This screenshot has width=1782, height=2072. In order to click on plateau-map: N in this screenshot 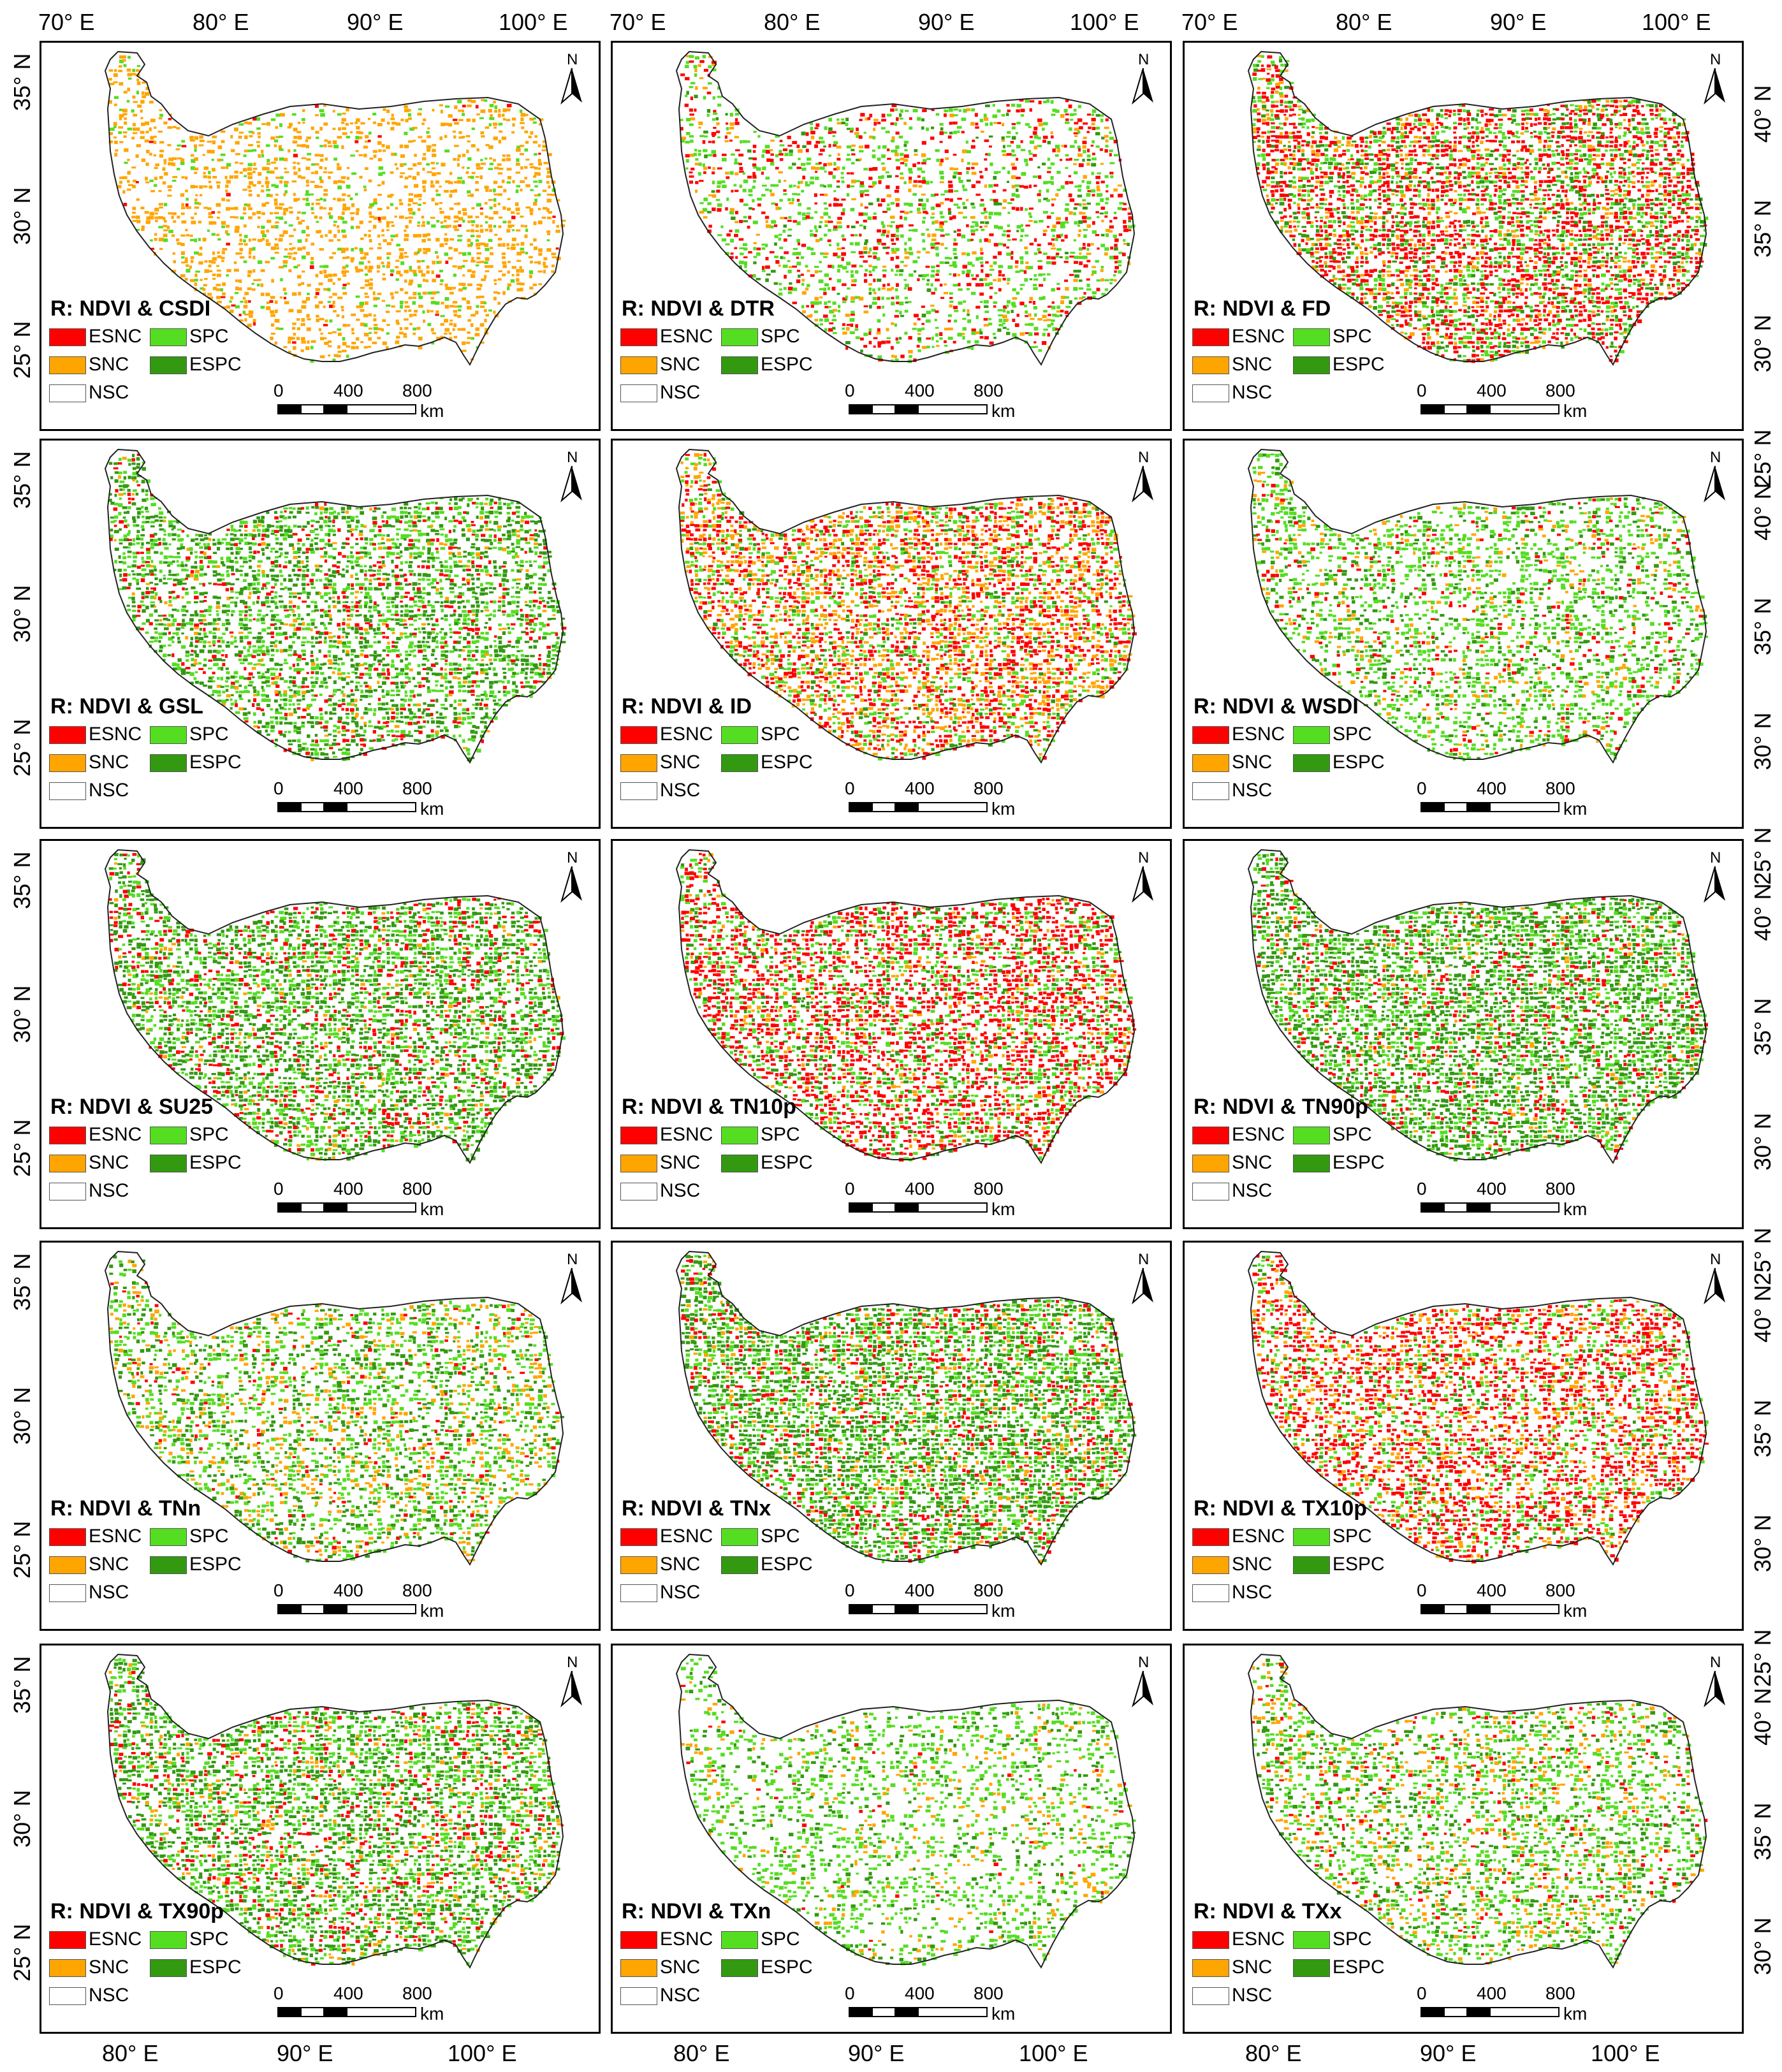, I will do `click(914, 208)`.